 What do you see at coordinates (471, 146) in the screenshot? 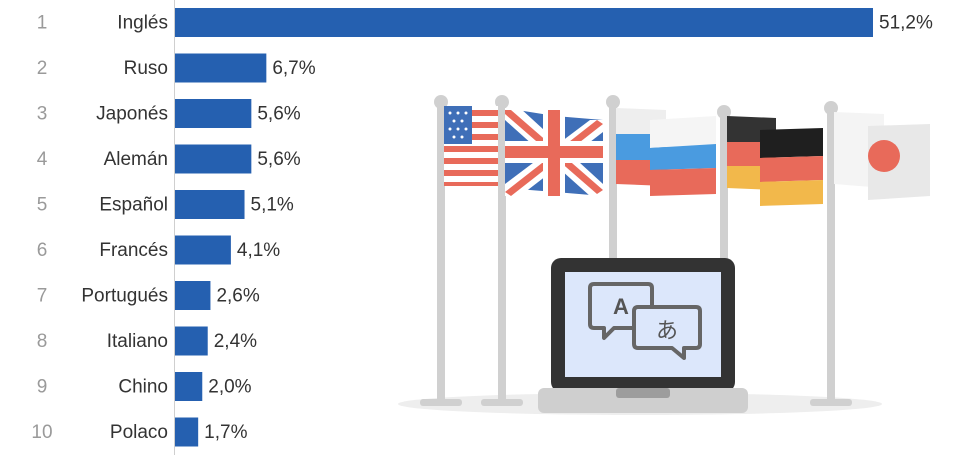
I see `usa-flag` at bounding box center [471, 146].